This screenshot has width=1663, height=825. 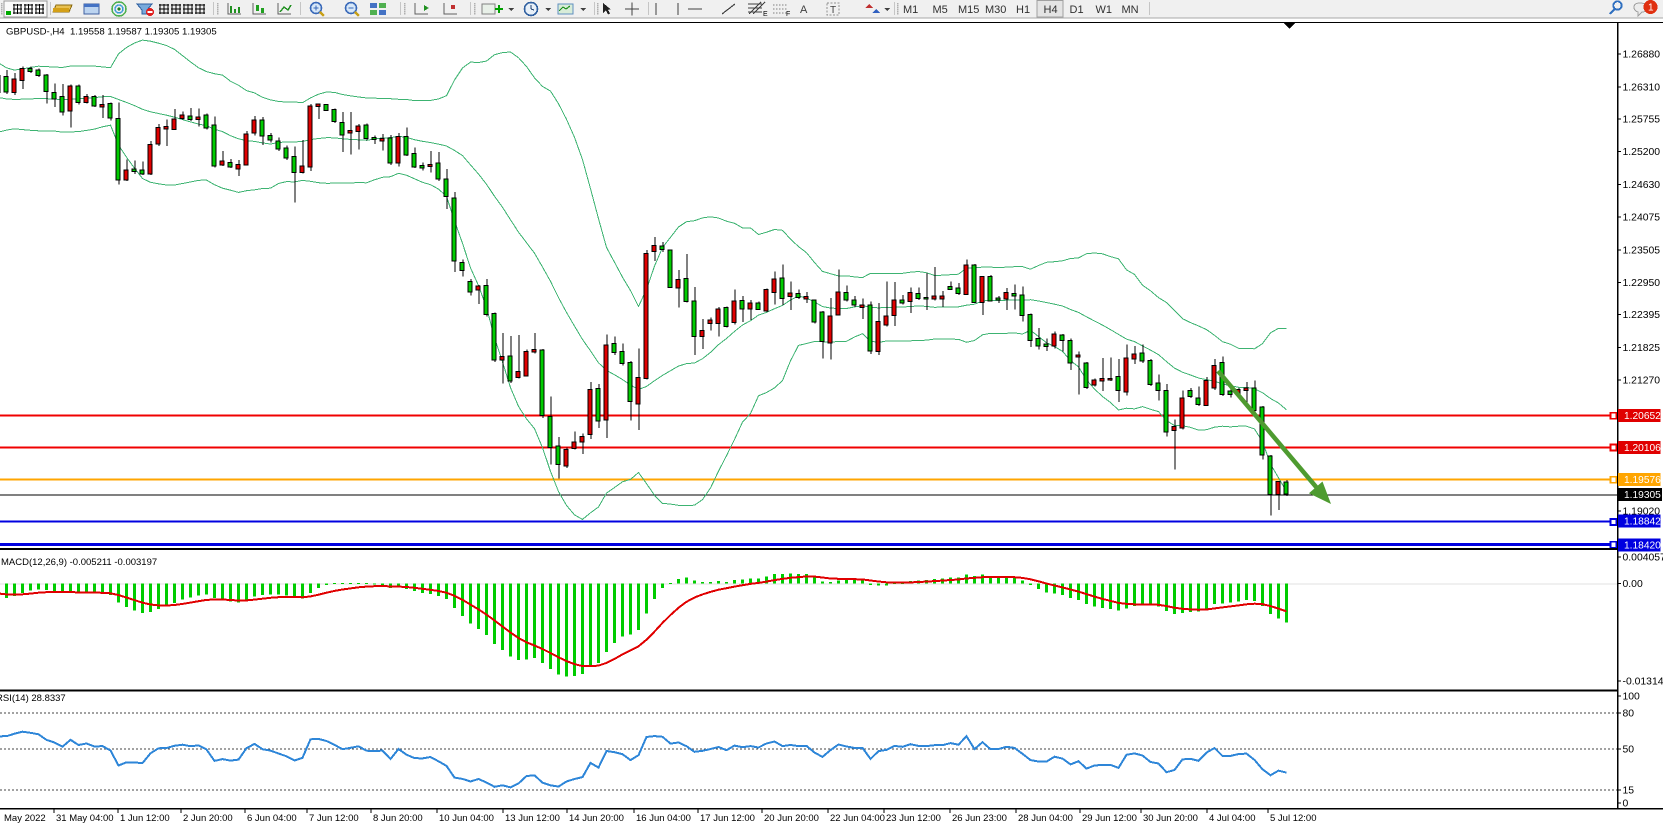 I want to click on svg-text: 1.22950, so click(x=1642, y=283).